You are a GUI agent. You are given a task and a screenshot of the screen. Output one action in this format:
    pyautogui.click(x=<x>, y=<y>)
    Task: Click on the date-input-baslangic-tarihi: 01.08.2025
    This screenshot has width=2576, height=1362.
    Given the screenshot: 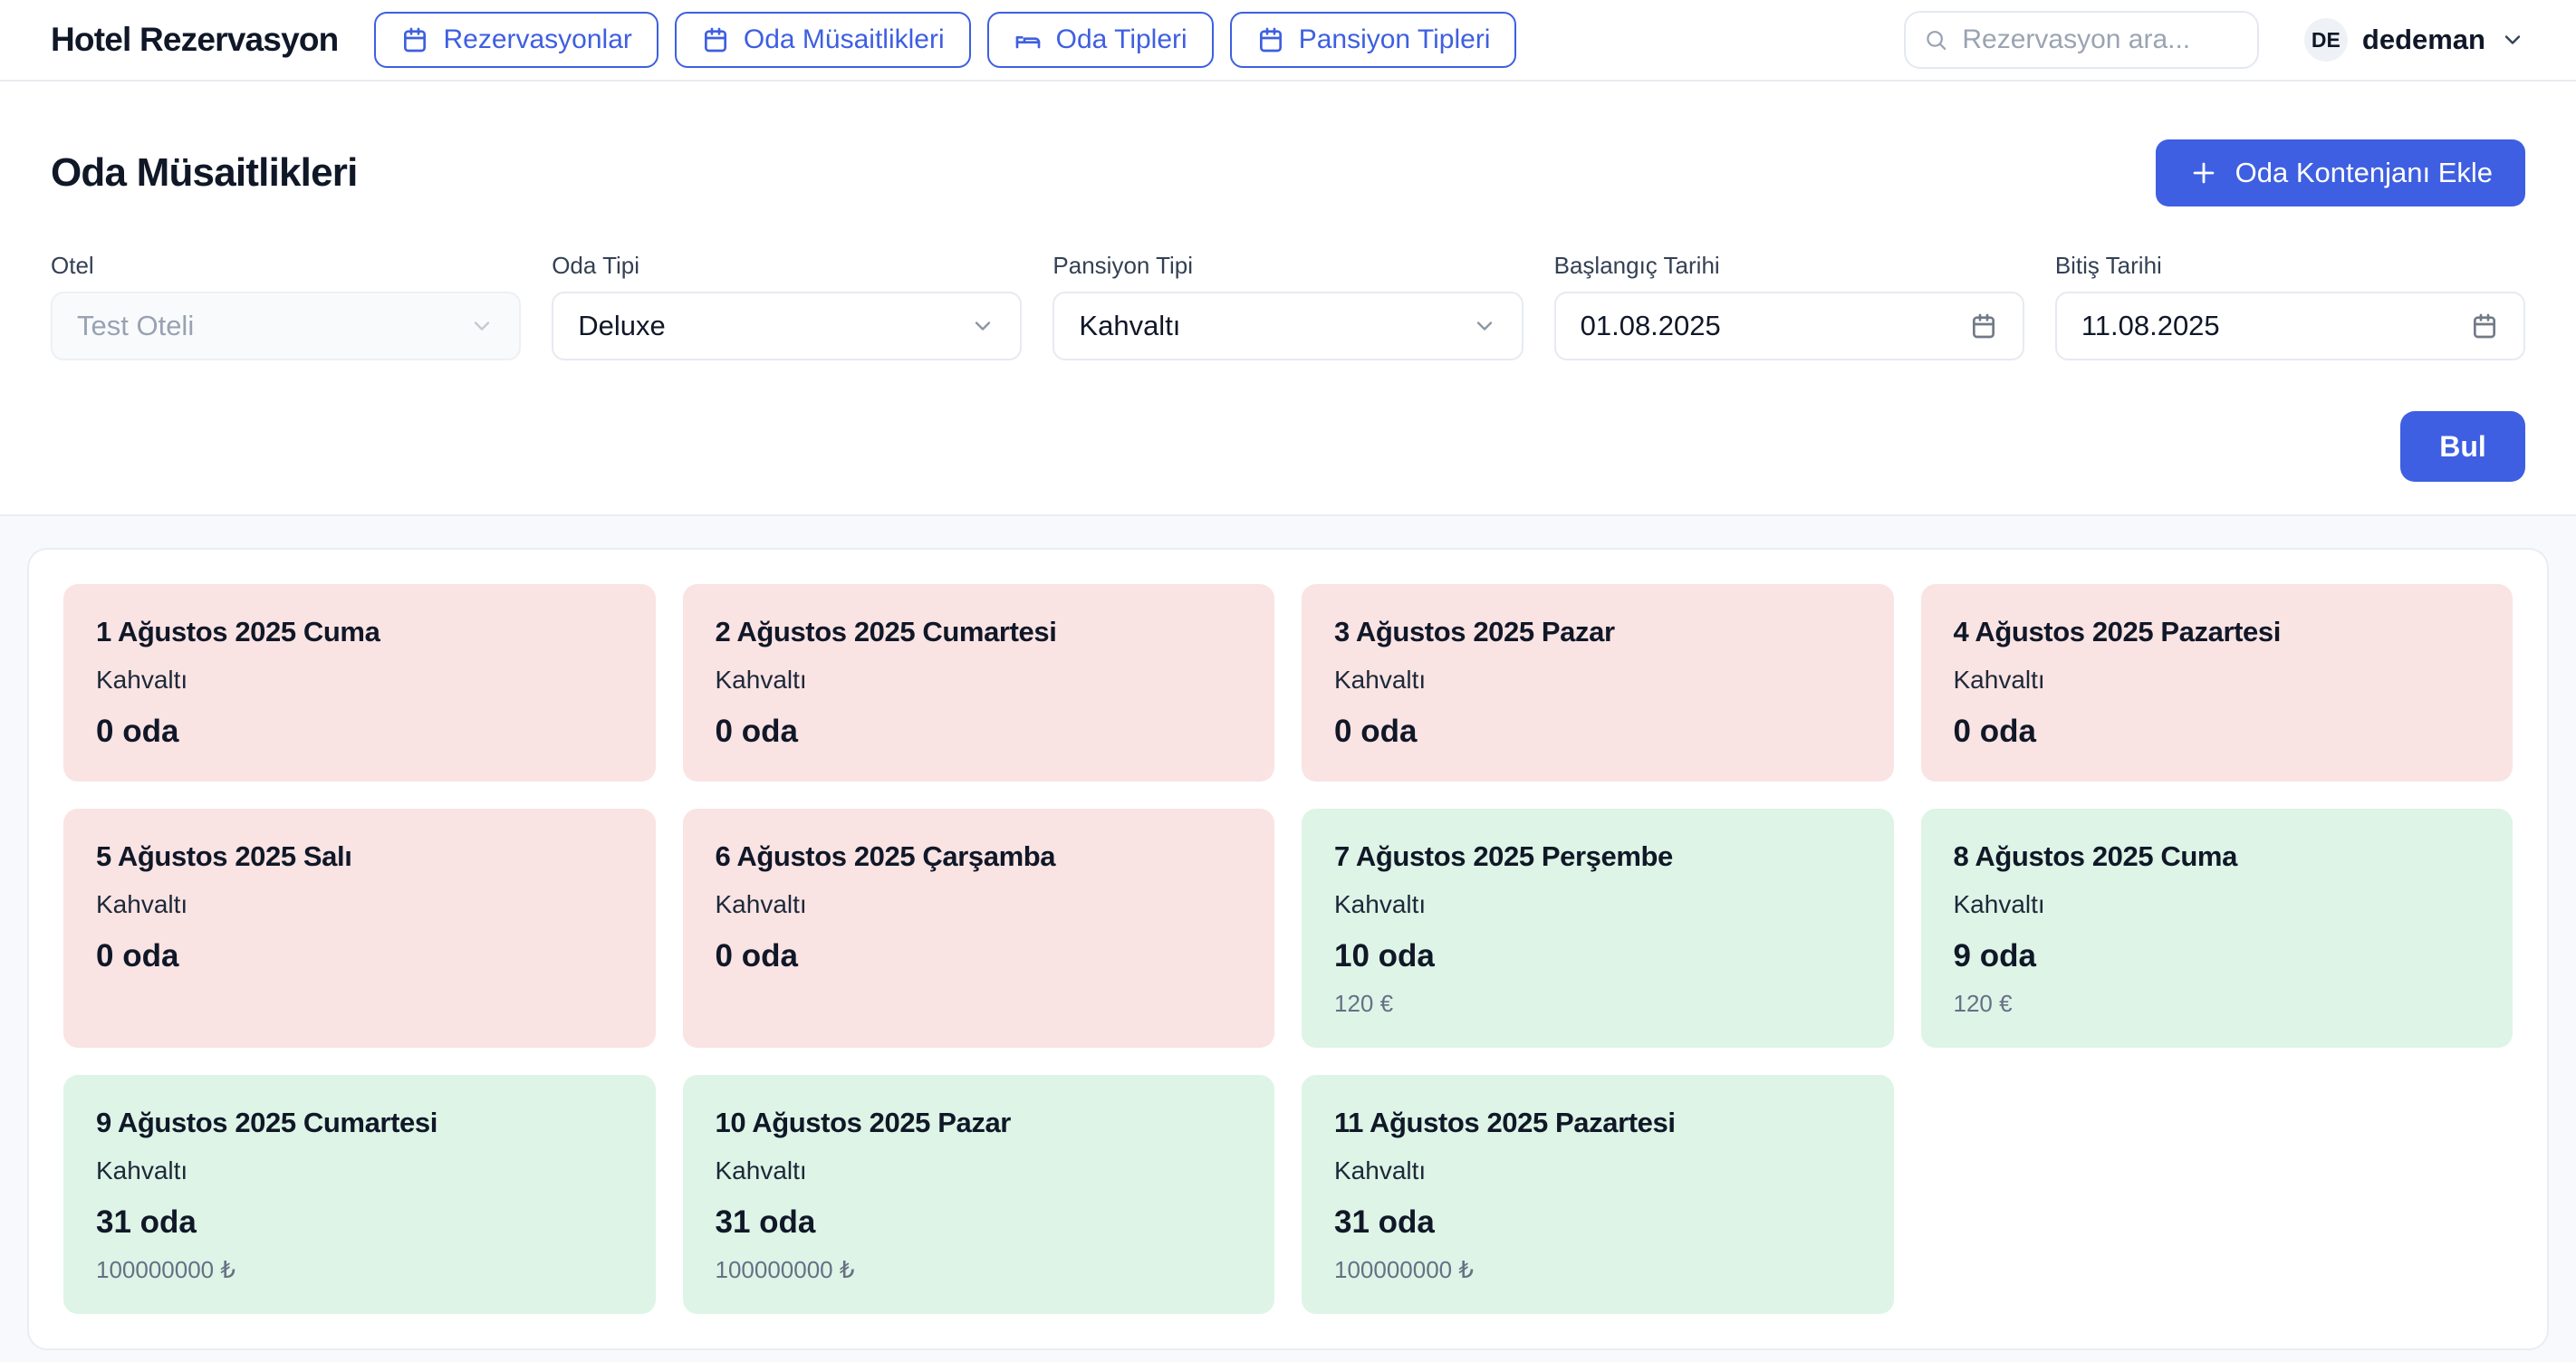 What is the action you would take?
    pyautogui.click(x=1788, y=326)
    